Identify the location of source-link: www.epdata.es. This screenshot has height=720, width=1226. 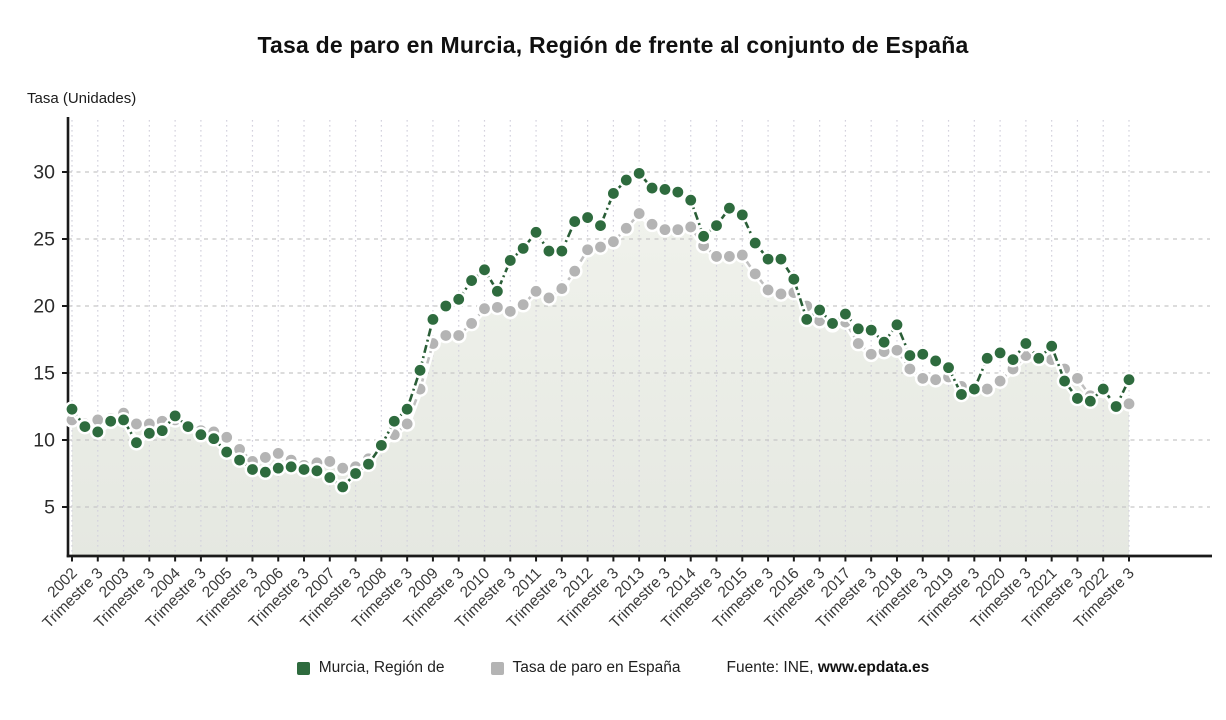
(873, 667).